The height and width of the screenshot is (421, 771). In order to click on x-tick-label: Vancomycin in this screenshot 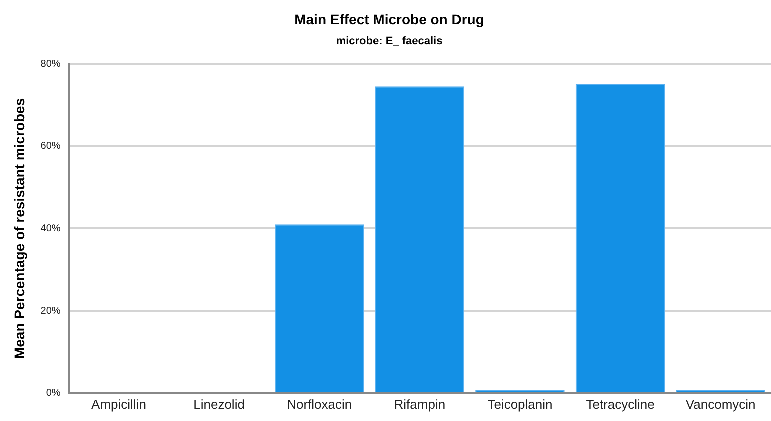, I will do `click(721, 404)`.